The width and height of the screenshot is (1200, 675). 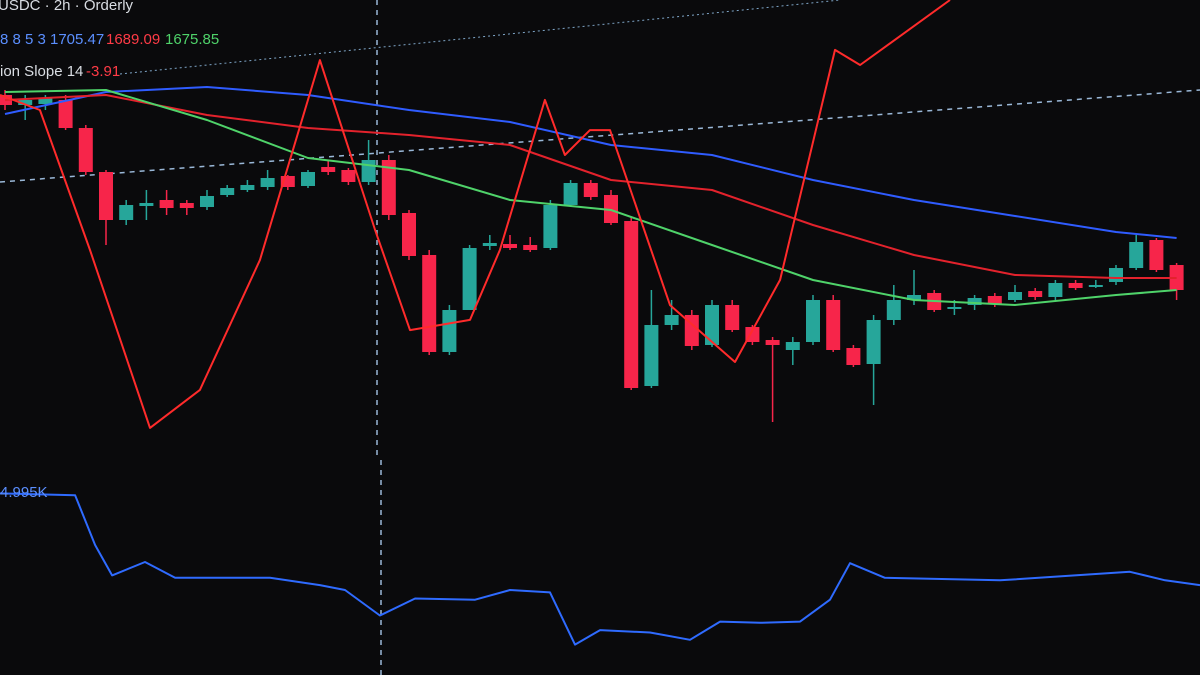 I want to click on legend-value: 1675.85, so click(x=192, y=39).